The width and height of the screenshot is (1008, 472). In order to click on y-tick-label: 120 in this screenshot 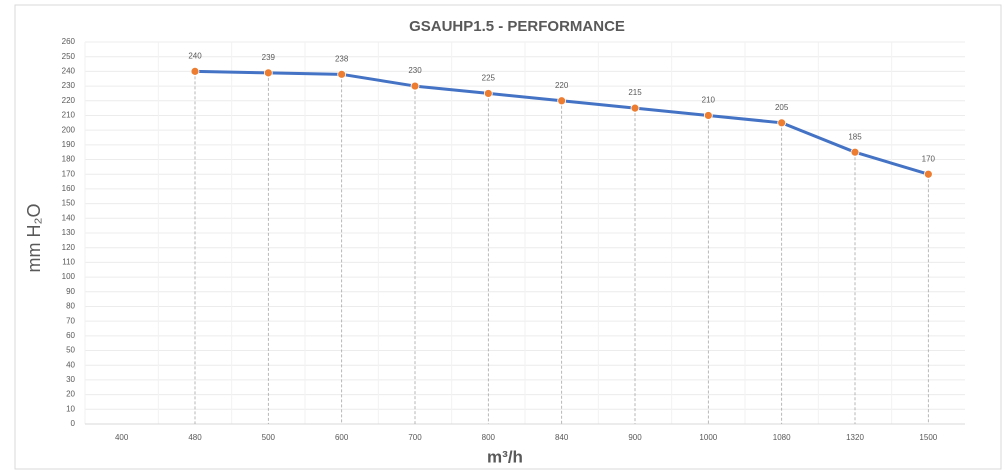, I will do `click(69, 247)`.